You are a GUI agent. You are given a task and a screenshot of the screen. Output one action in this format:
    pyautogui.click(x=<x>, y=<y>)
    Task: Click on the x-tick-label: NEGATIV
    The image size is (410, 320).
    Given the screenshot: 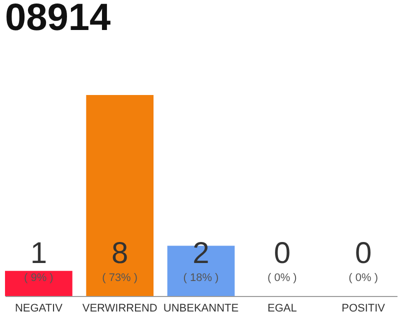 What is the action you would take?
    pyautogui.click(x=39, y=308)
    